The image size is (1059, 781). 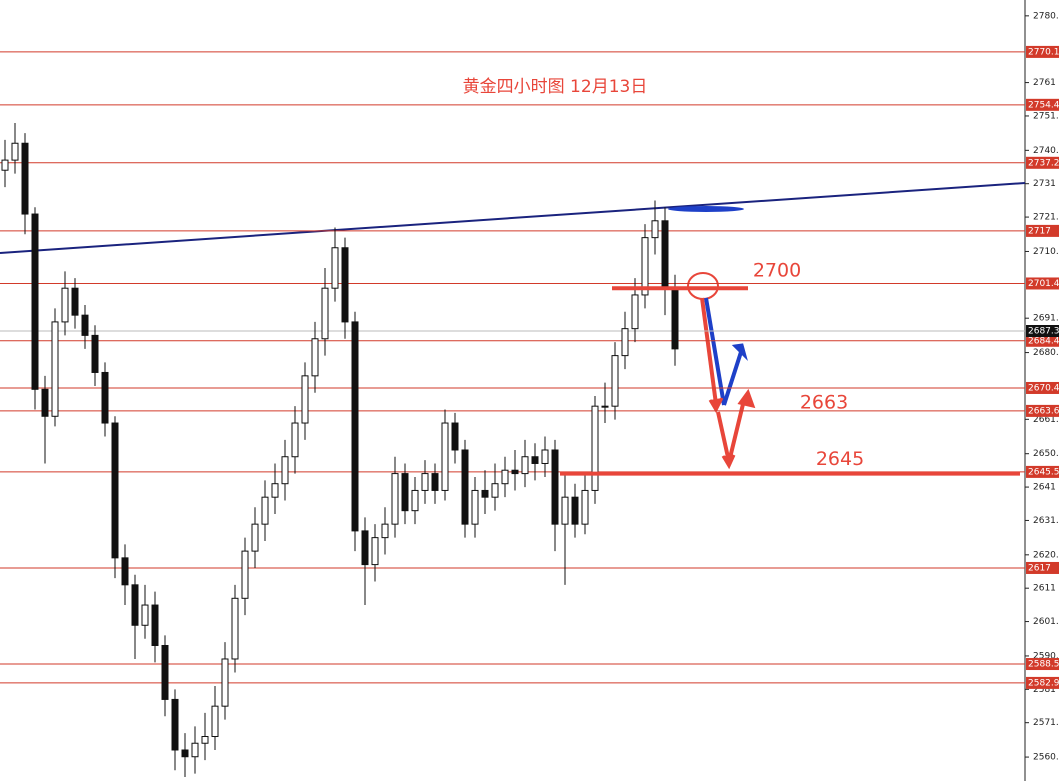 What do you see at coordinates (1046, 622) in the screenshot?
I see `y-tick-label: 2601.1` at bounding box center [1046, 622].